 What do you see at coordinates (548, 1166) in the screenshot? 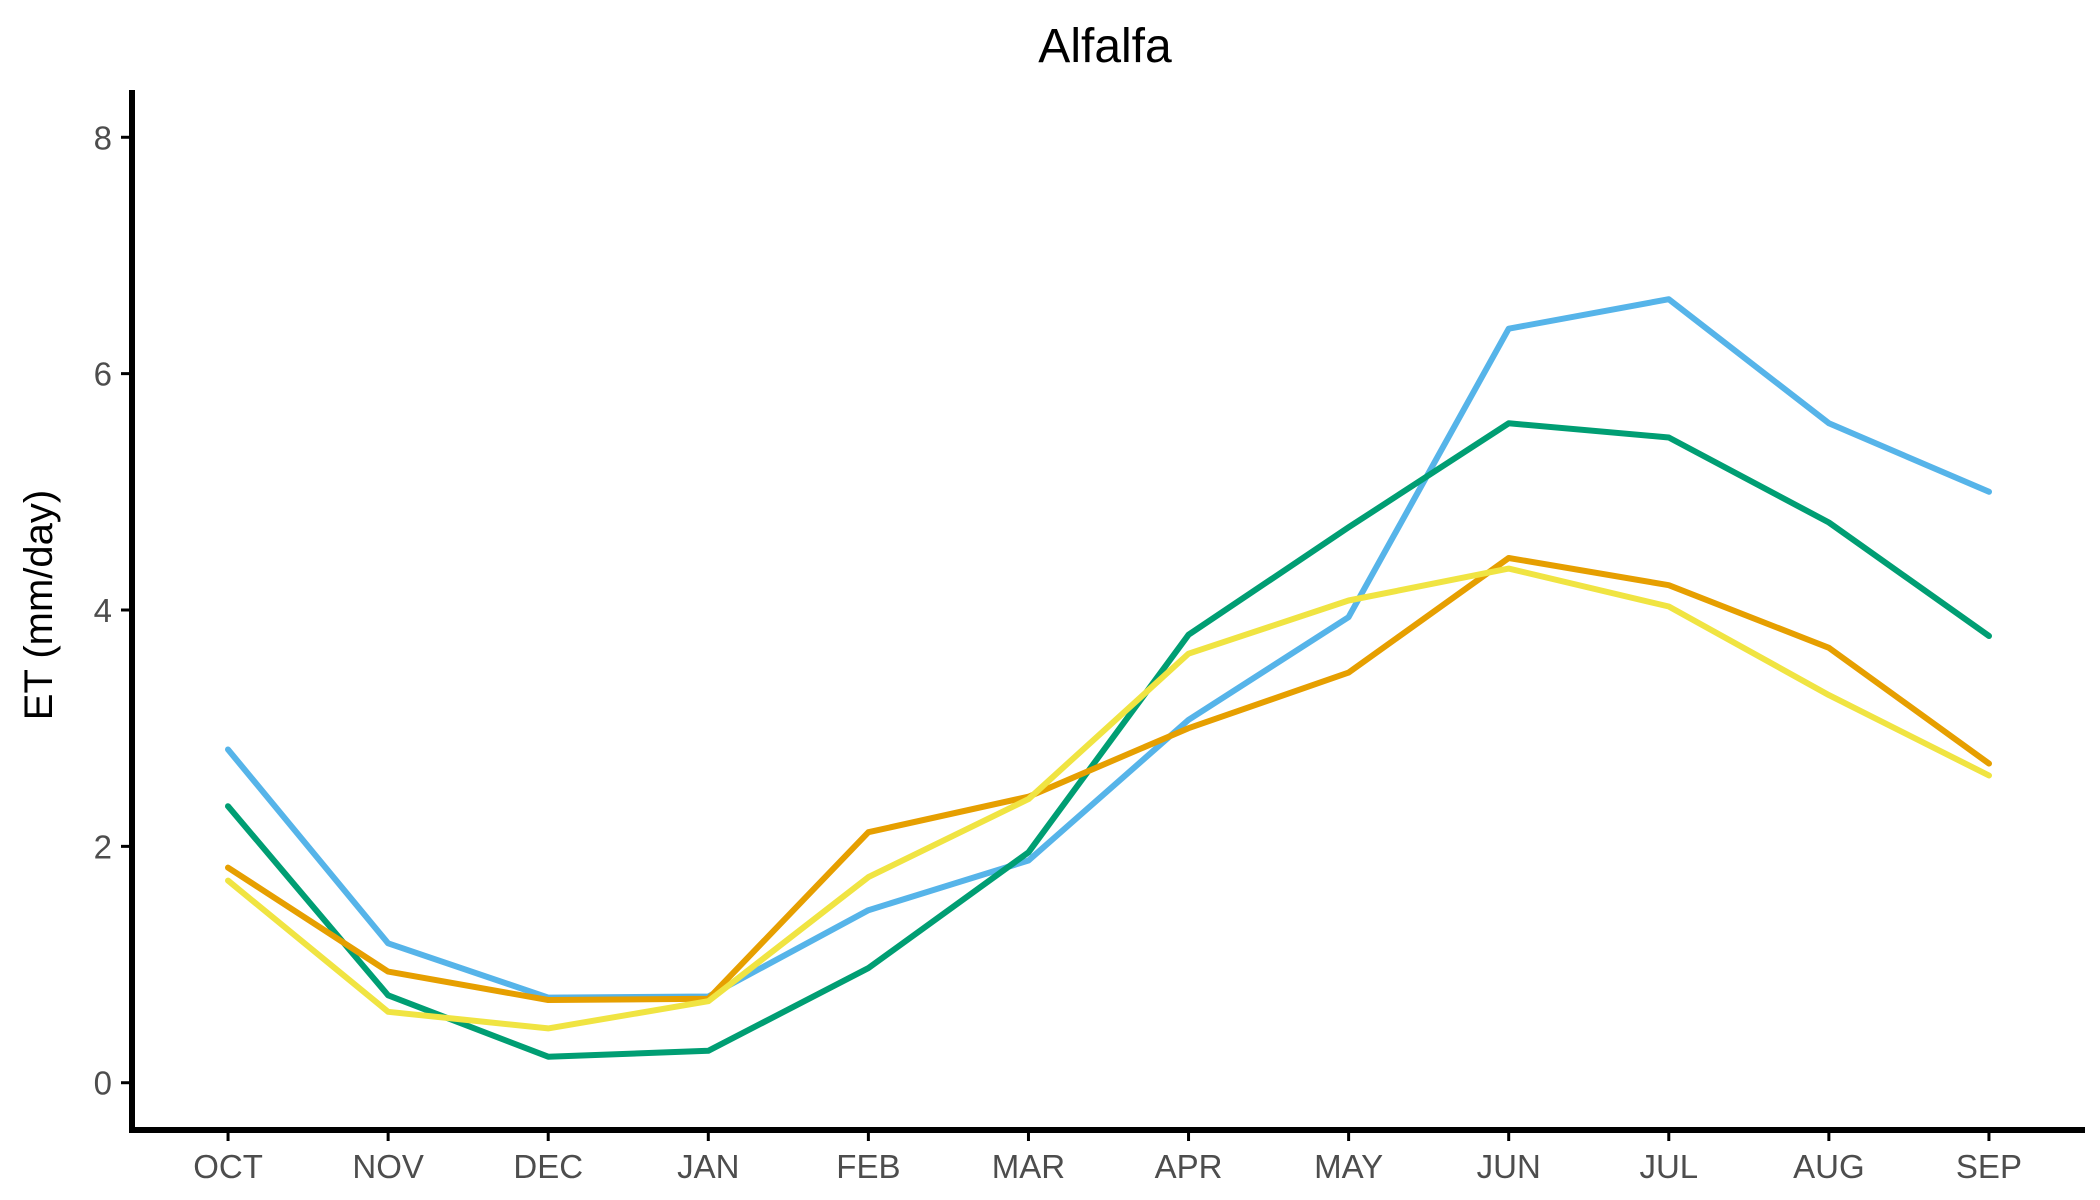
I see `x-tick-label: DEC` at bounding box center [548, 1166].